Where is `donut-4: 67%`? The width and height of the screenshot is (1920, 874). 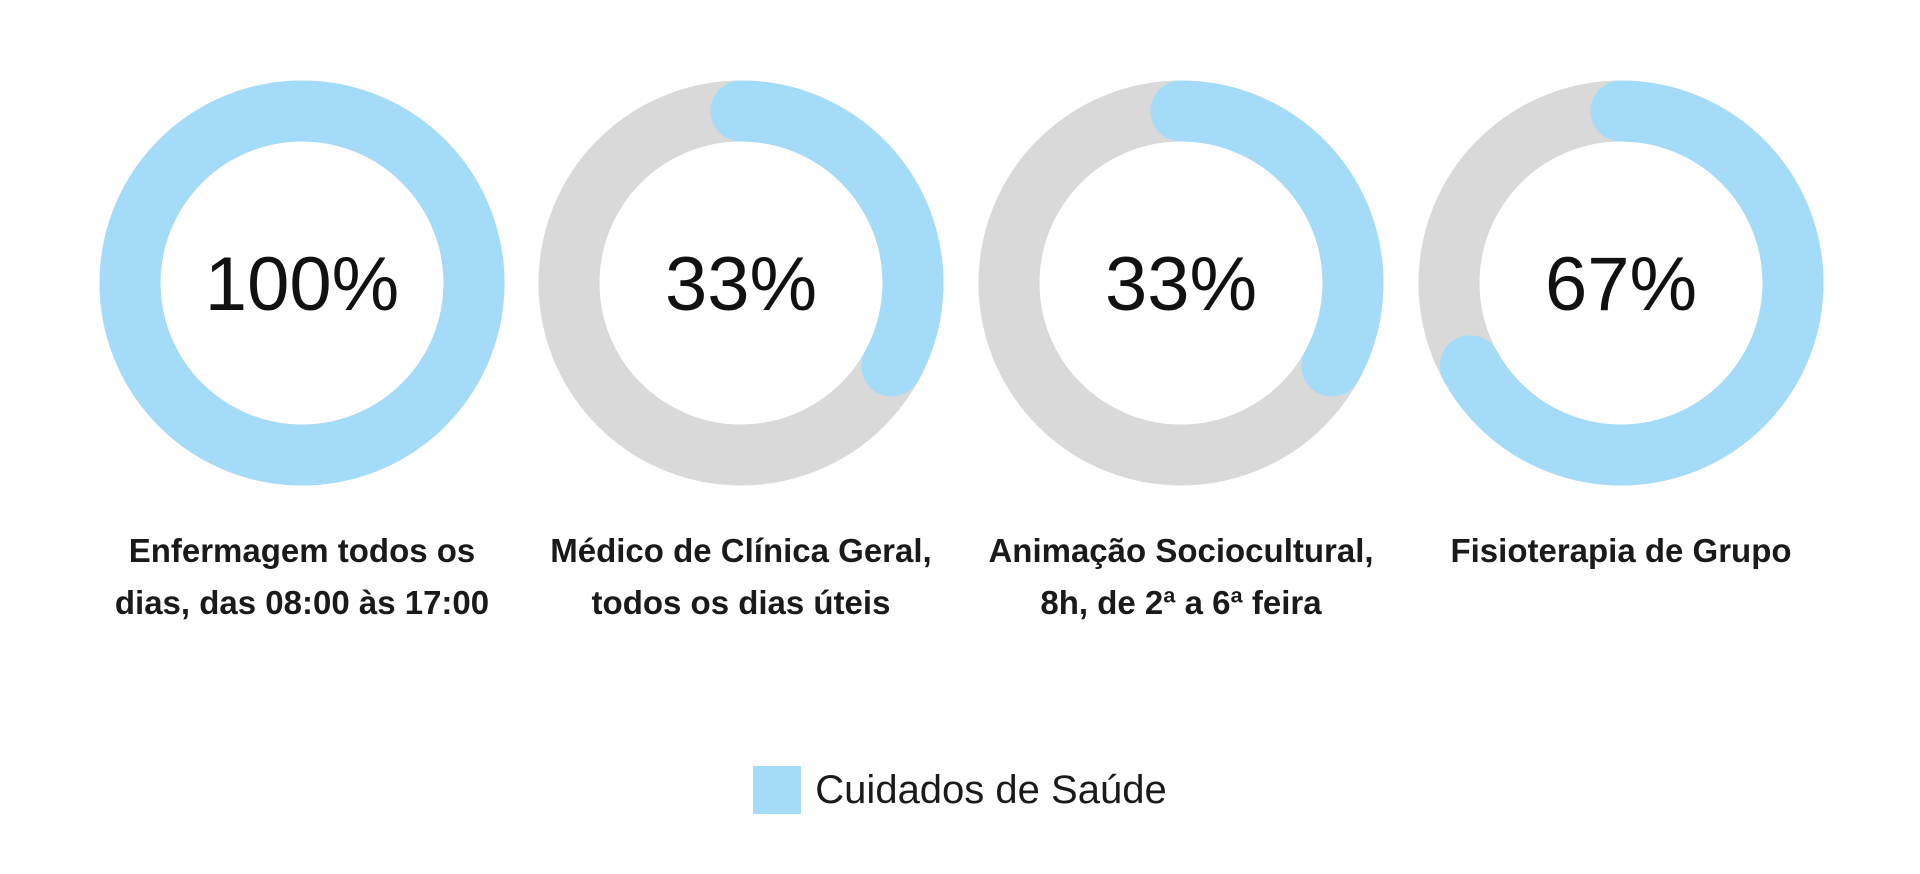
donut-4: 67% is located at coordinates (1621, 283).